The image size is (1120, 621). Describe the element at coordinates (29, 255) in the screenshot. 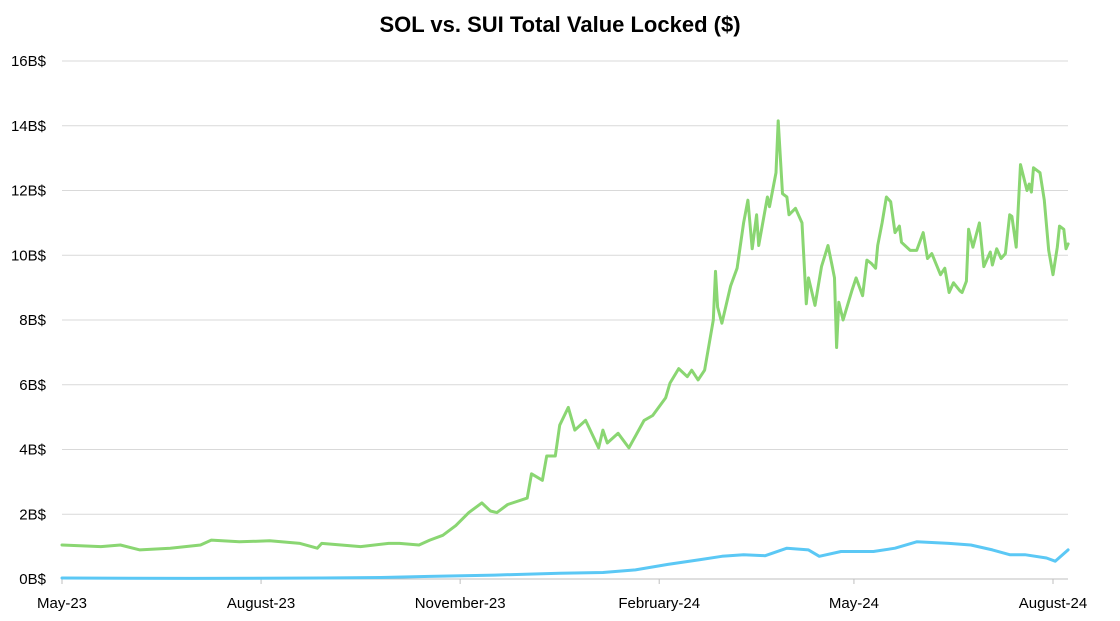

I see `y-tick-label: 10B$` at that location.